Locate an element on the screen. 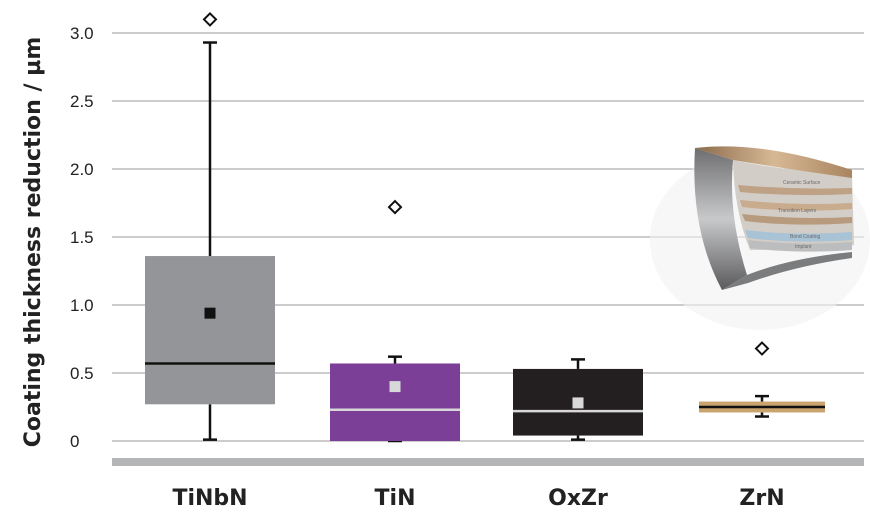 This screenshot has height=512, width=870. inset-label-ceramic: Ceramic Surface is located at coordinates (801, 183).